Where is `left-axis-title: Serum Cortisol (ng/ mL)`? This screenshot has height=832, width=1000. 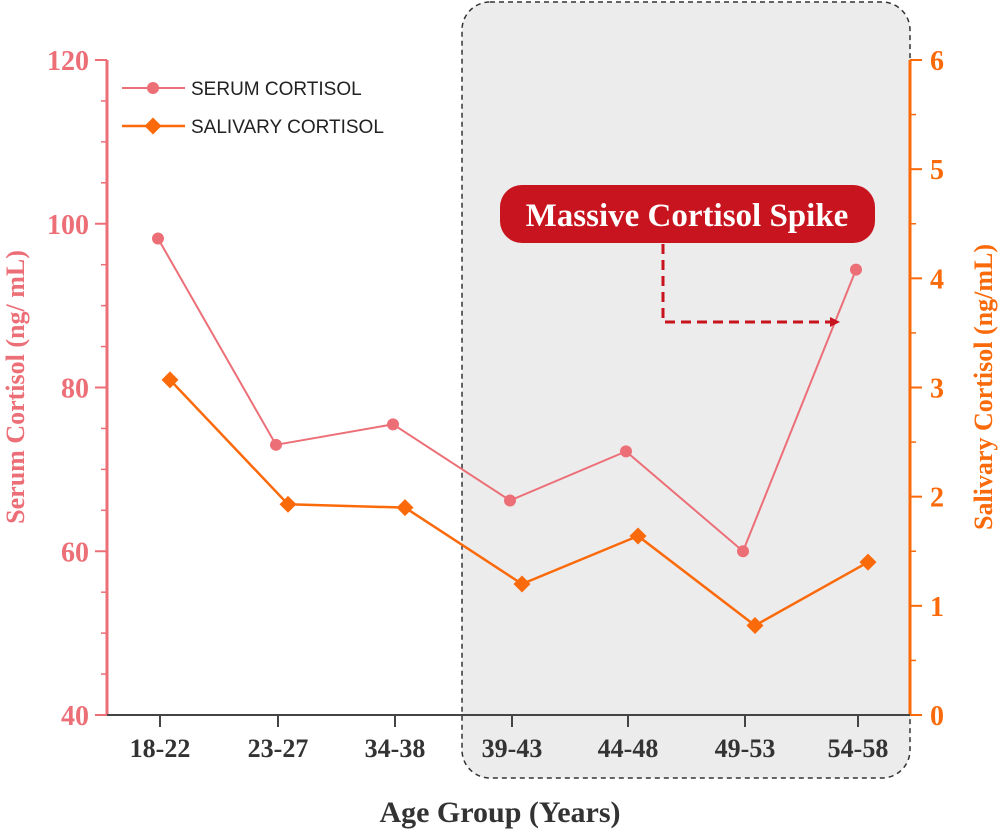 left-axis-title: Serum Cortisol (ng/ mL) is located at coordinates (15, 387).